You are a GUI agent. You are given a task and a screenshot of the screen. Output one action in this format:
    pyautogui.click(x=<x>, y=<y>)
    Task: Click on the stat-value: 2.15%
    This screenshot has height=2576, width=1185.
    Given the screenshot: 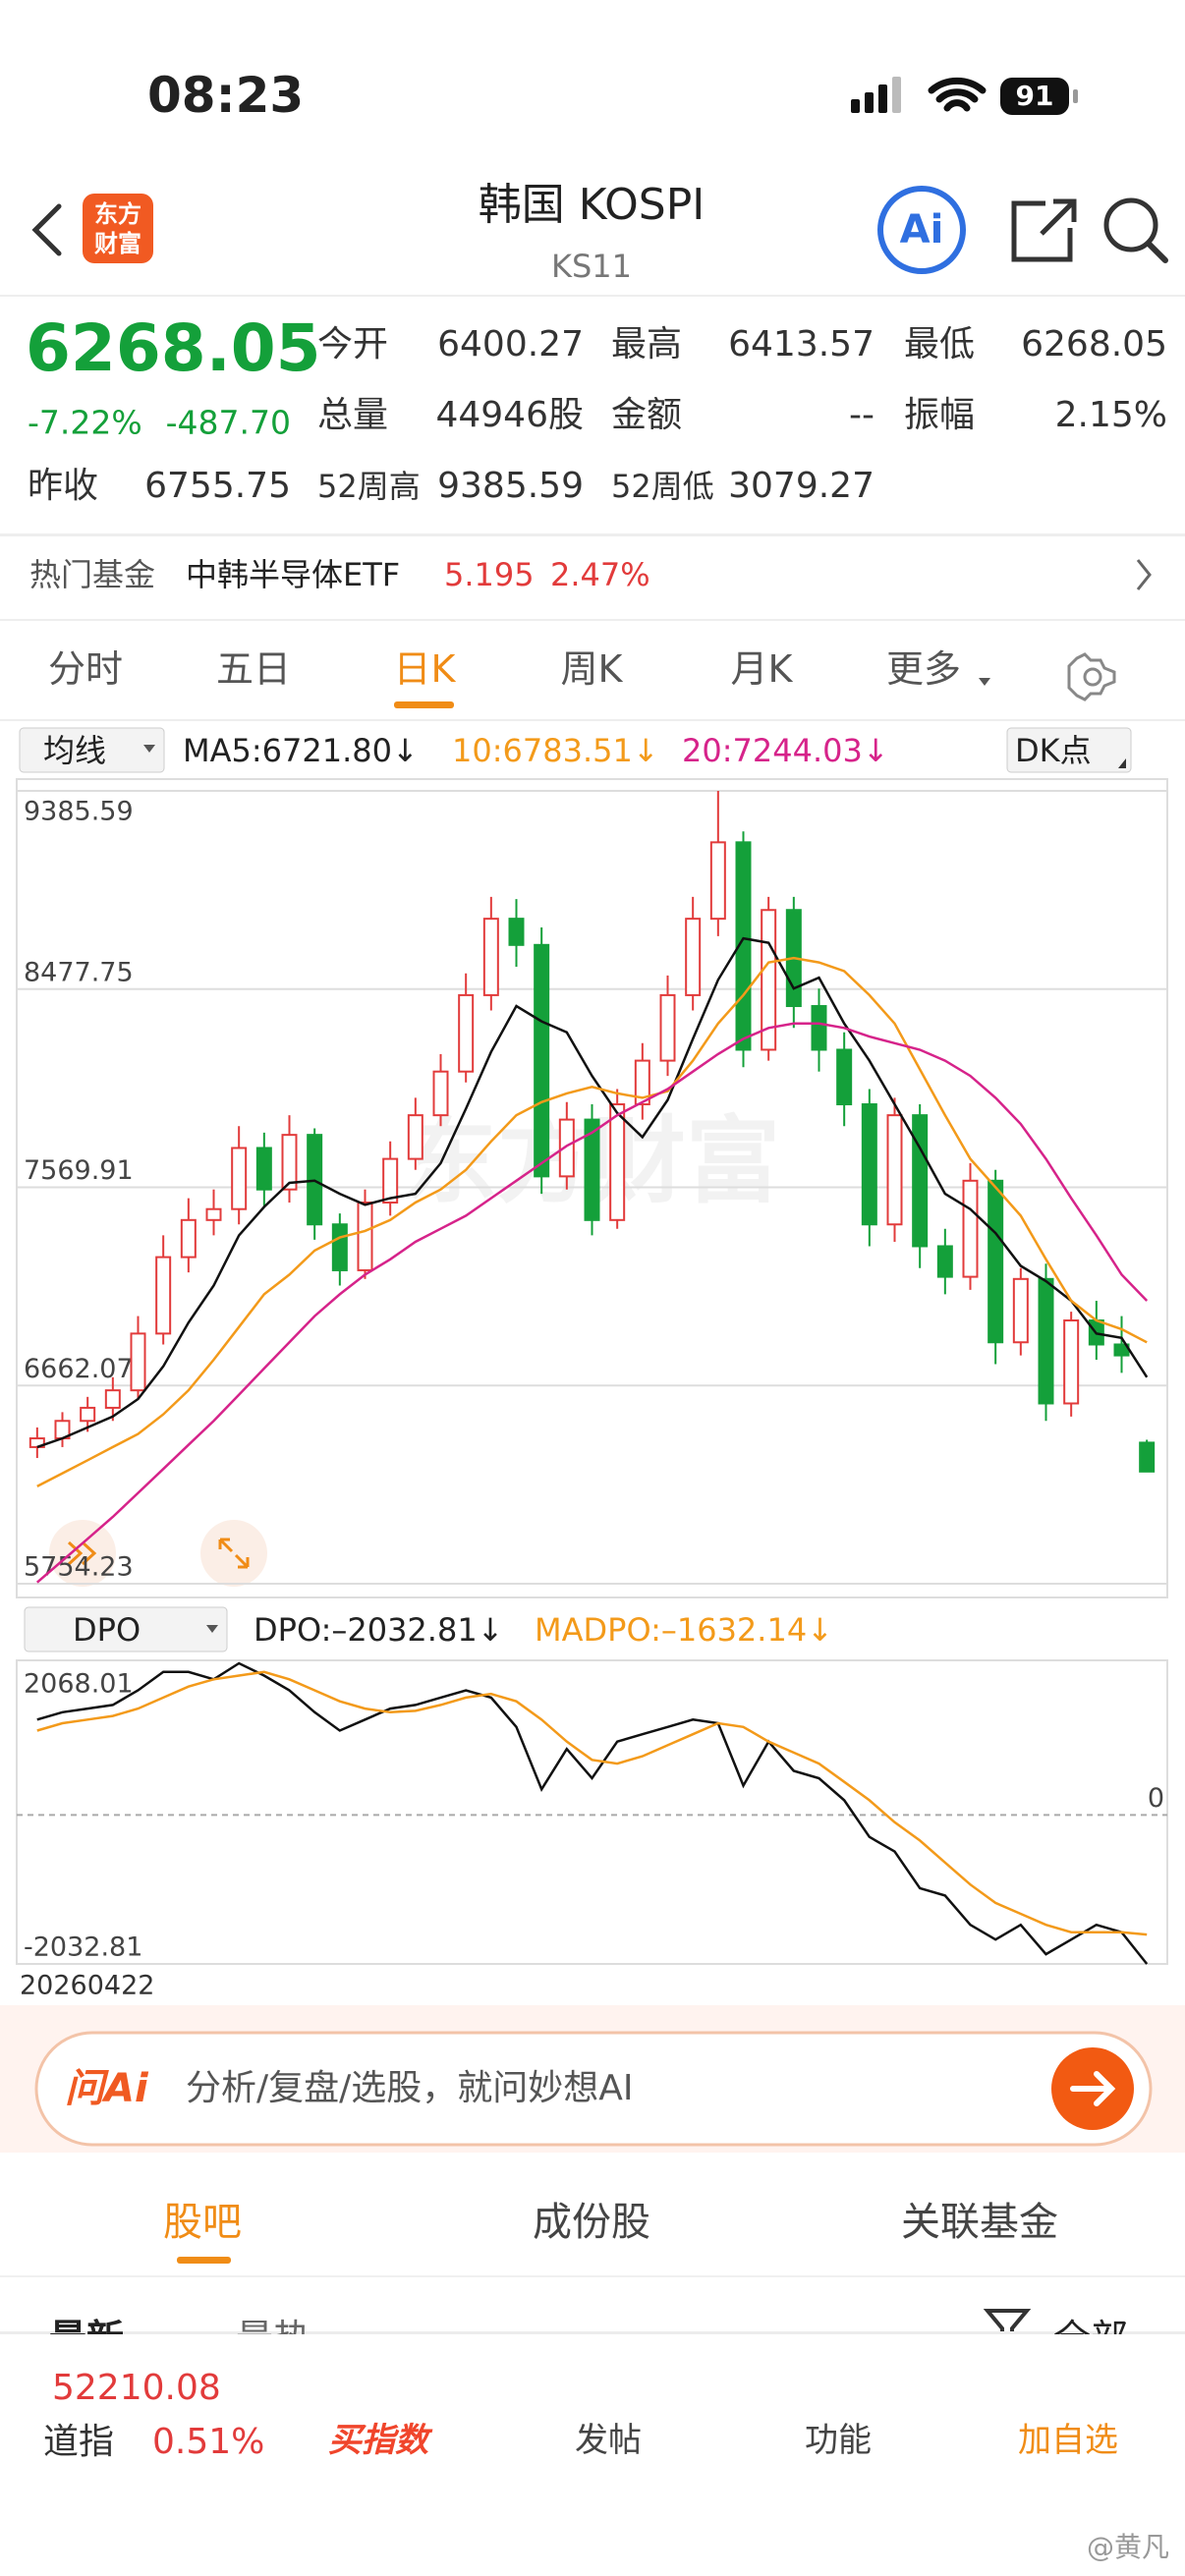 What is the action you would take?
    pyautogui.click(x=1111, y=415)
    